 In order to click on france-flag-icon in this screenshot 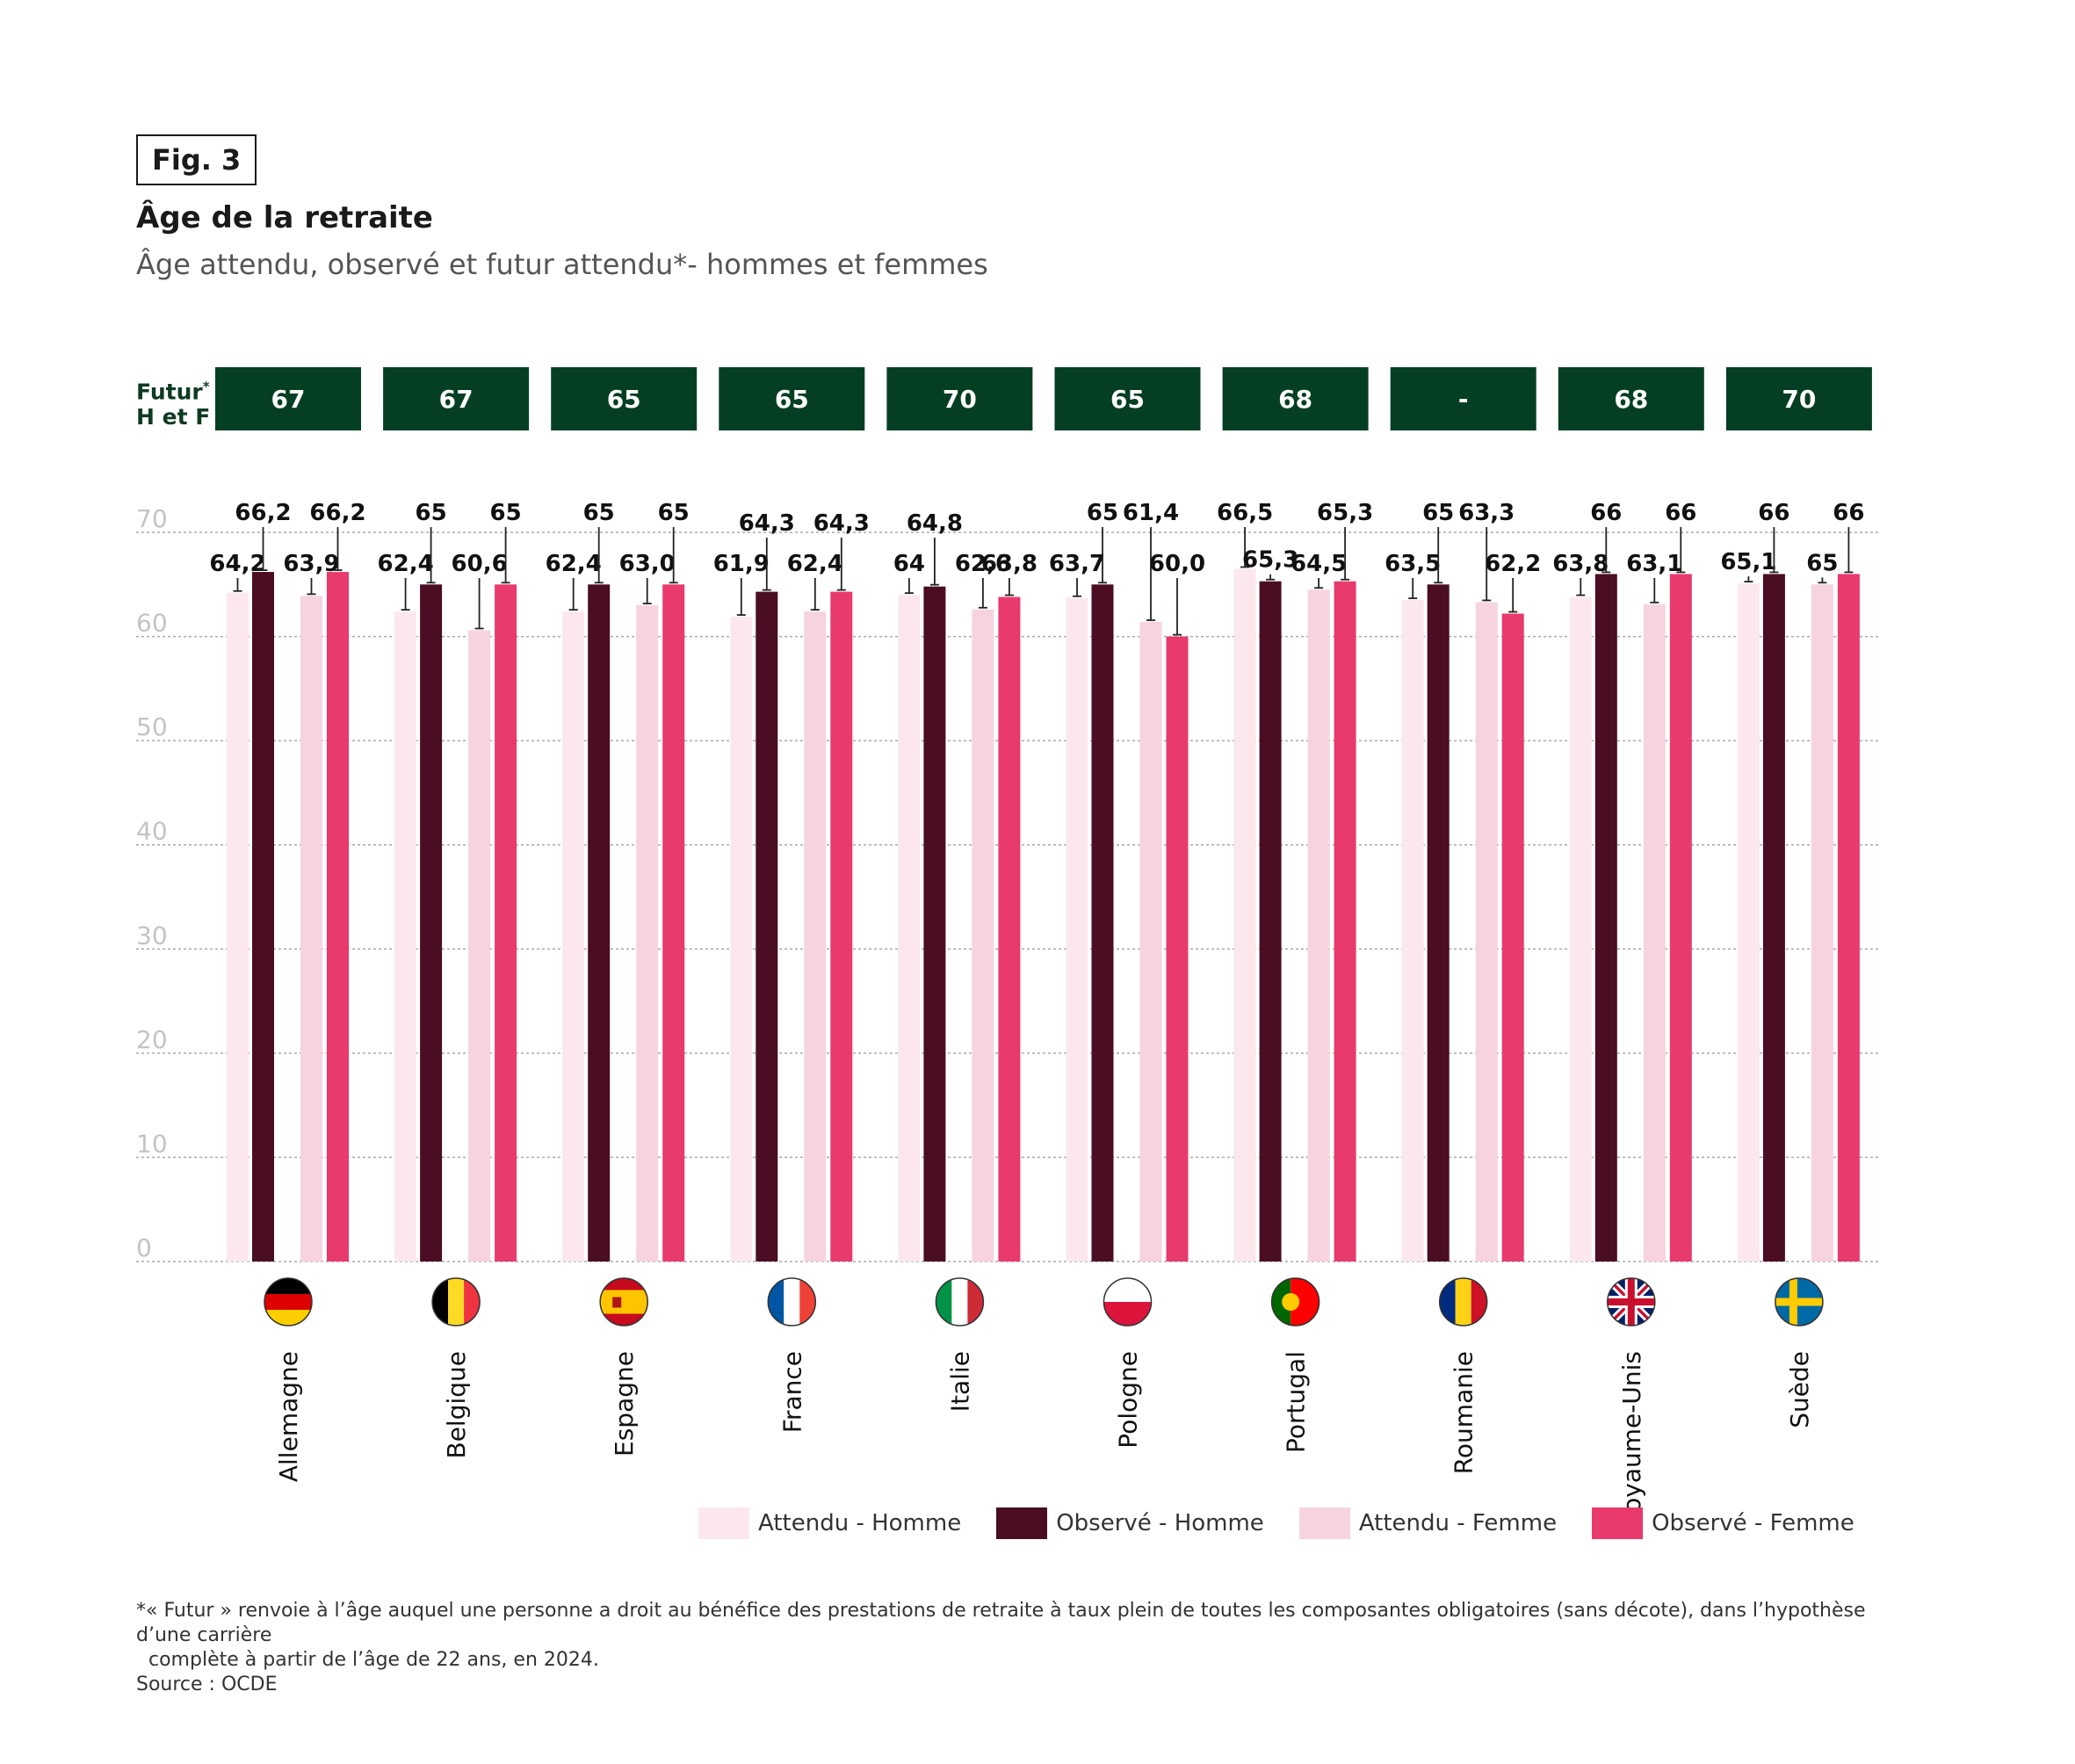, I will do `click(792, 1302)`.